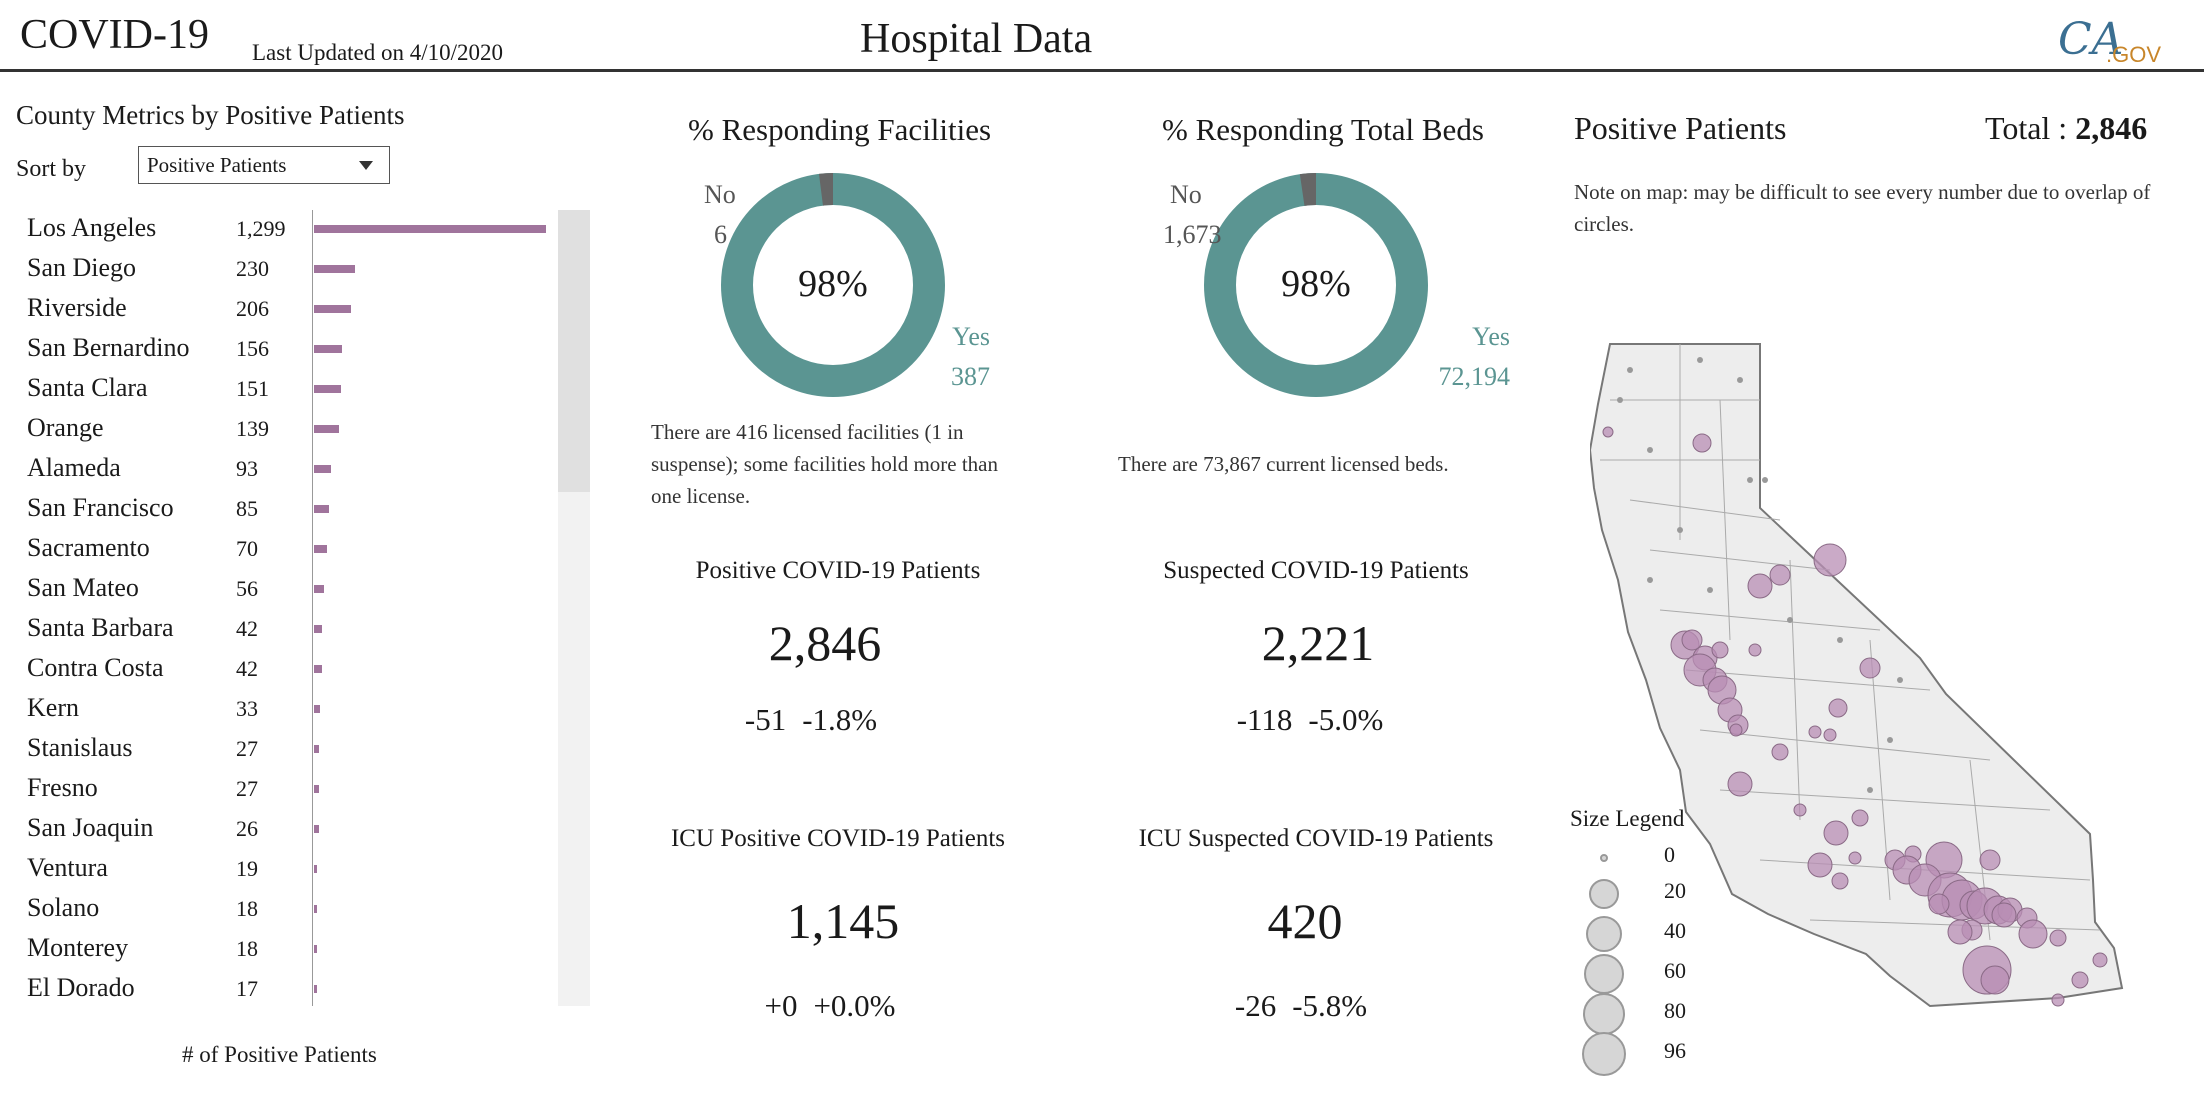 The image size is (2204, 1096). What do you see at coordinates (280, 550) in the screenshot?
I see `county-row: Sacramento 70` at bounding box center [280, 550].